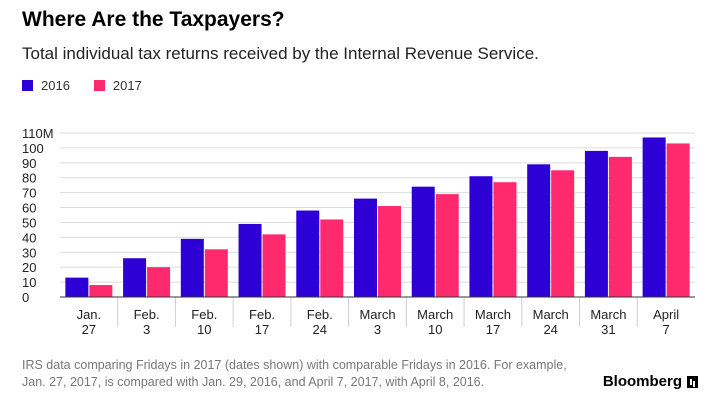 The height and width of the screenshot is (410, 720). I want to click on legend-swatch-2016, so click(27, 85).